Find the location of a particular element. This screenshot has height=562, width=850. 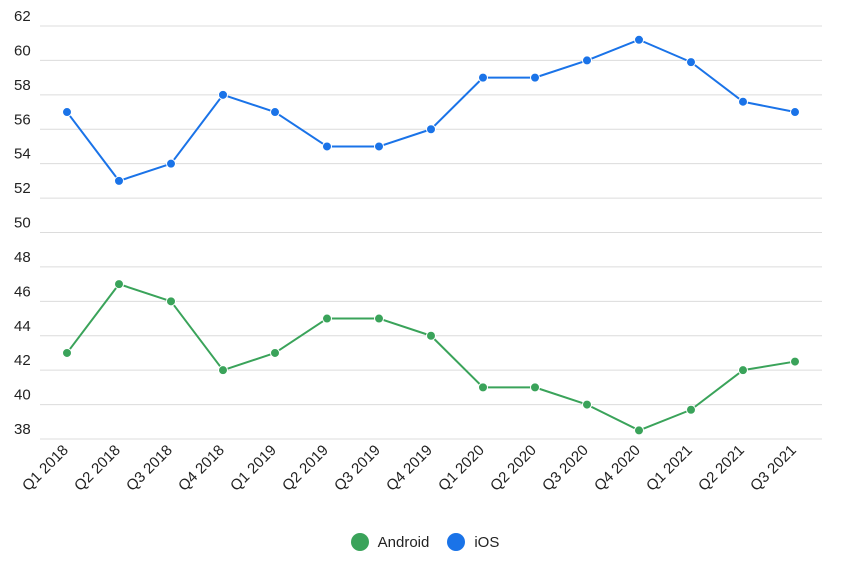

x-tick-label: Q2 2019 is located at coordinates (305, 468).